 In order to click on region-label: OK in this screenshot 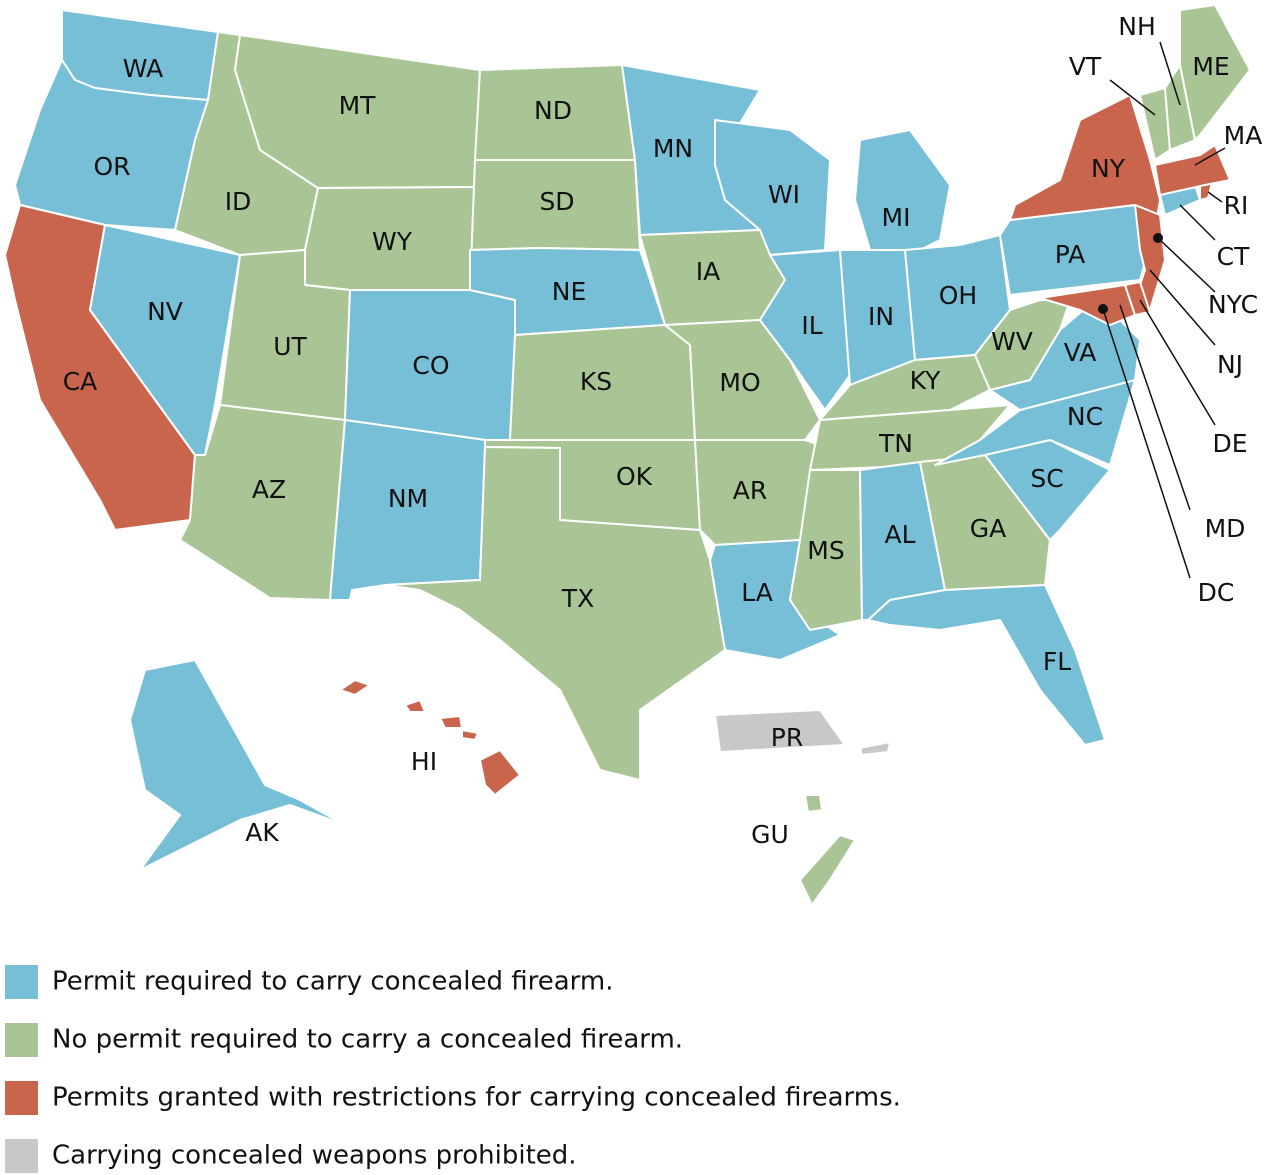, I will do `click(634, 476)`.